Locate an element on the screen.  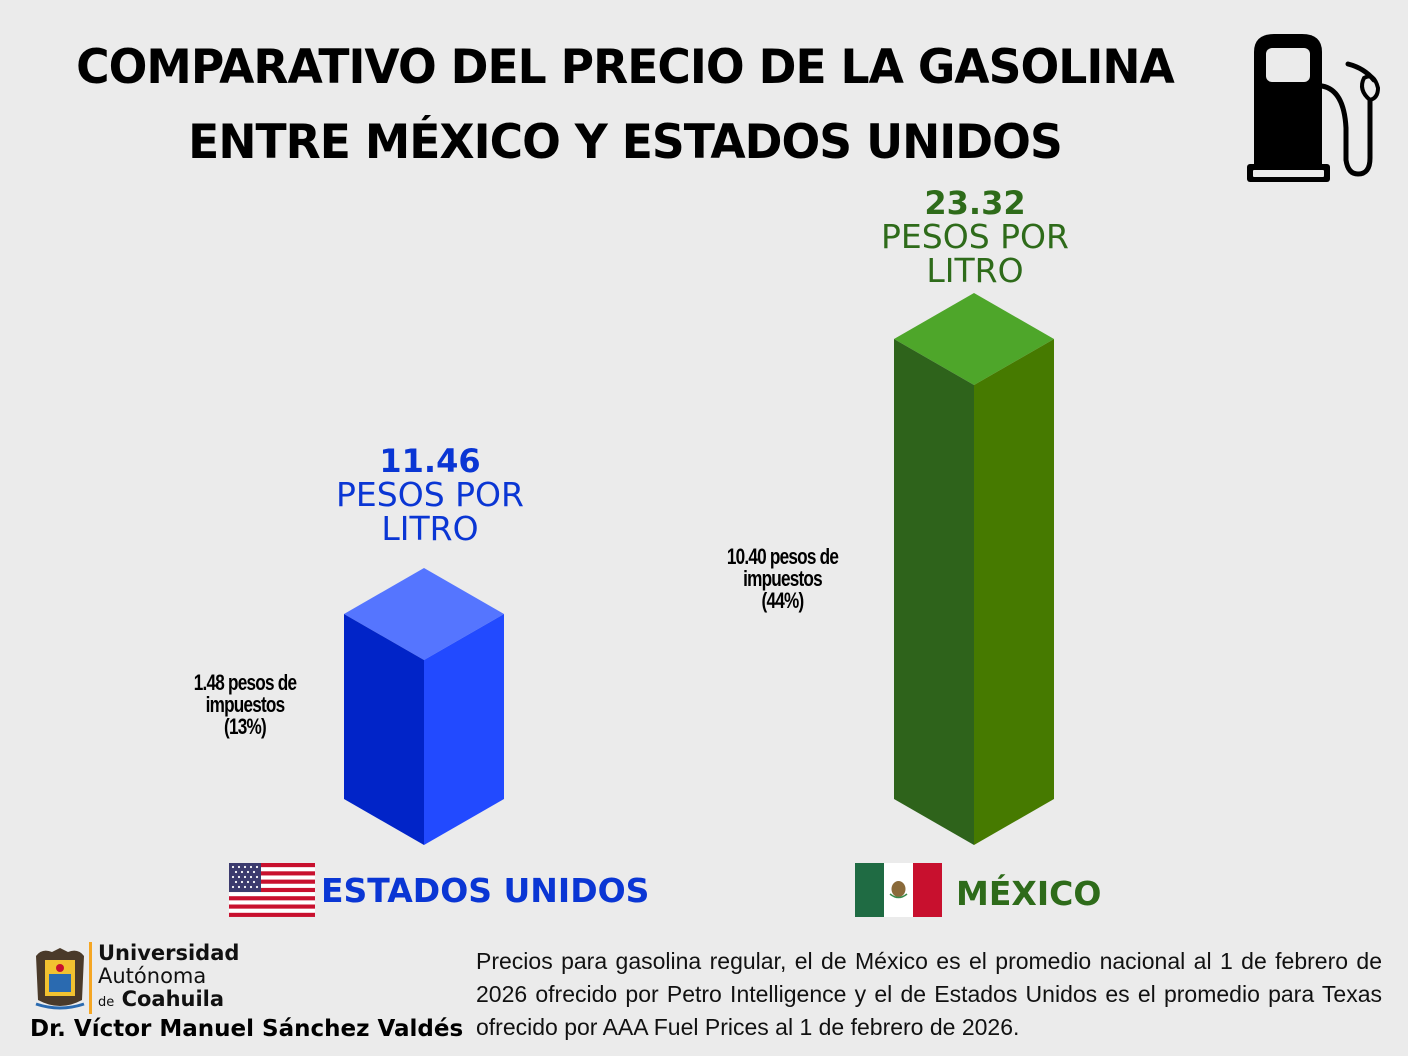
us-value-label: 11.46 PESOS POR LITRO is located at coordinates (430, 495).